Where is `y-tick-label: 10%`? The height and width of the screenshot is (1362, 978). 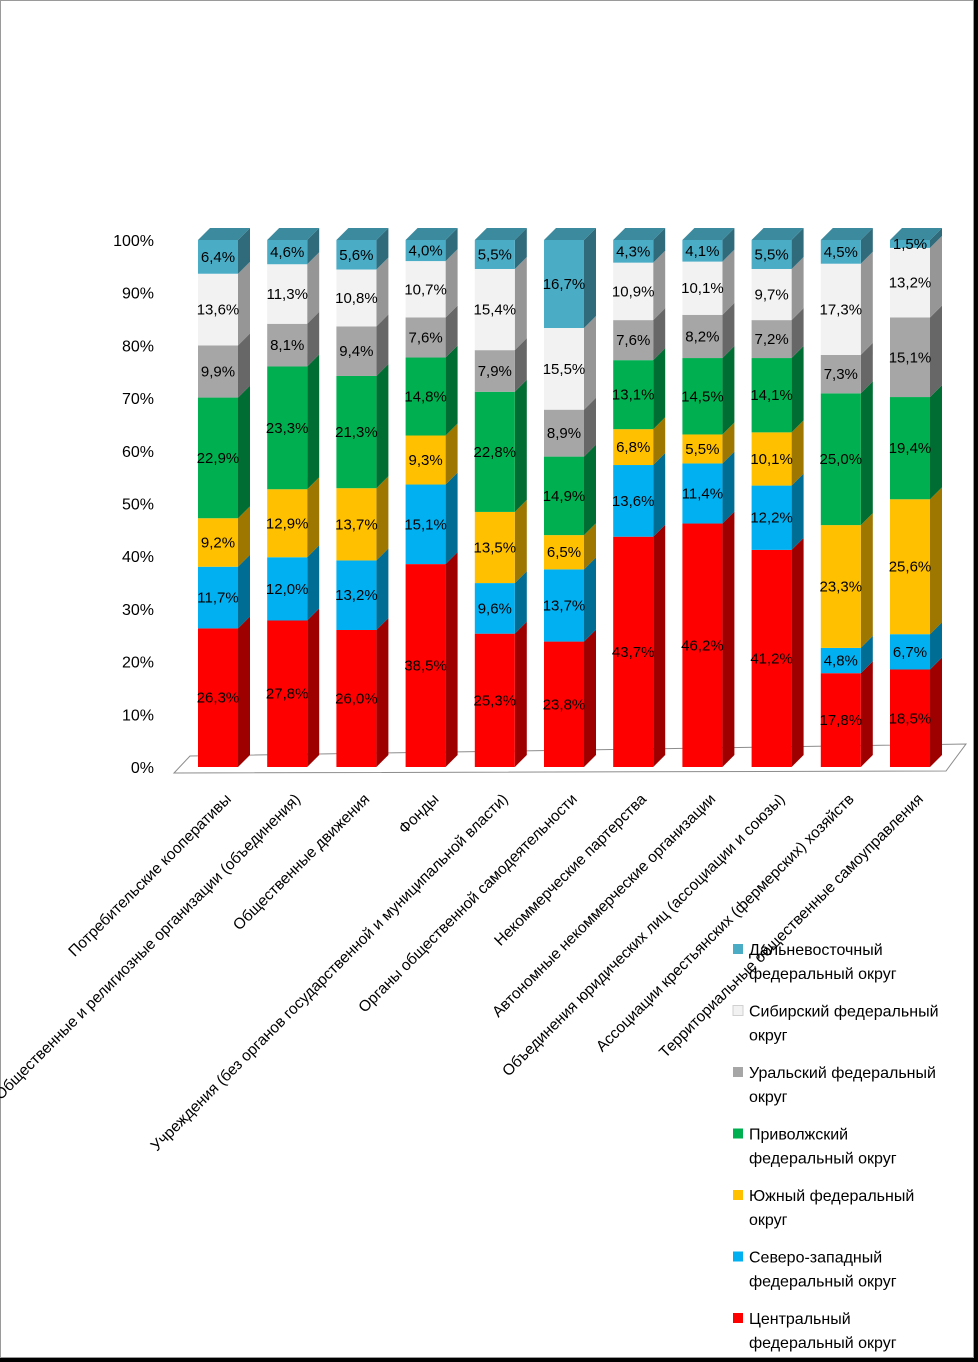 y-tick-label: 10% is located at coordinates (138, 715).